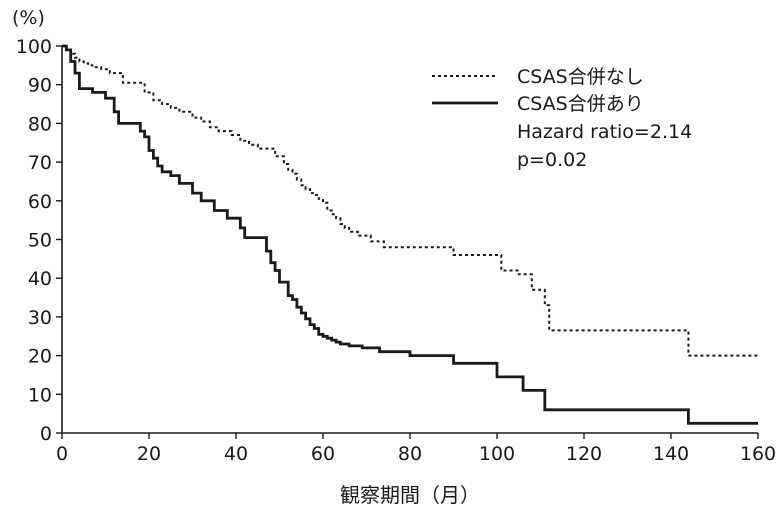 This screenshot has width=777, height=506. What do you see at coordinates (580, 104) in the screenshot?
I see `legend-label-csas: CSAS合併あり` at bounding box center [580, 104].